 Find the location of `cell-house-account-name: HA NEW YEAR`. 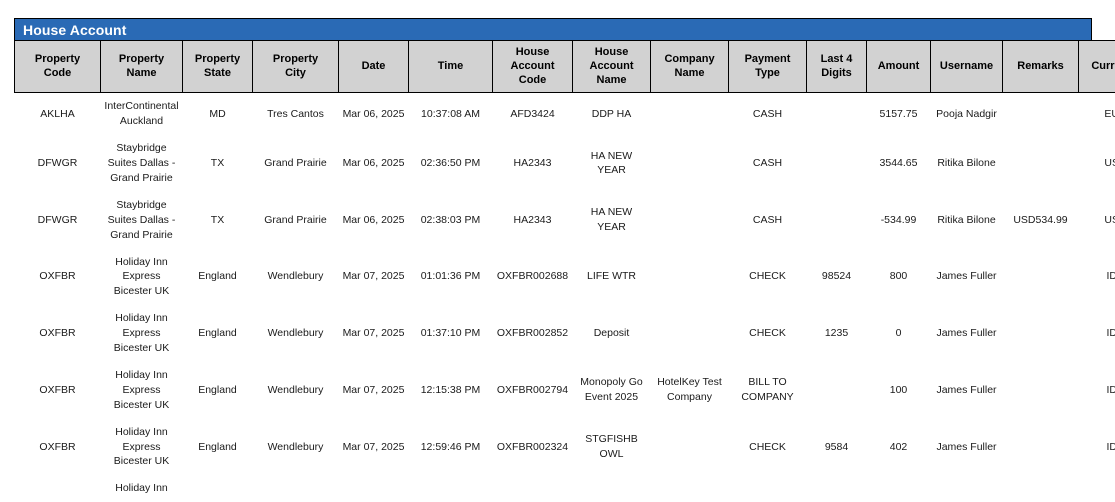

cell-house-account-name: HA NEW YEAR is located at coordinates (611, 220).